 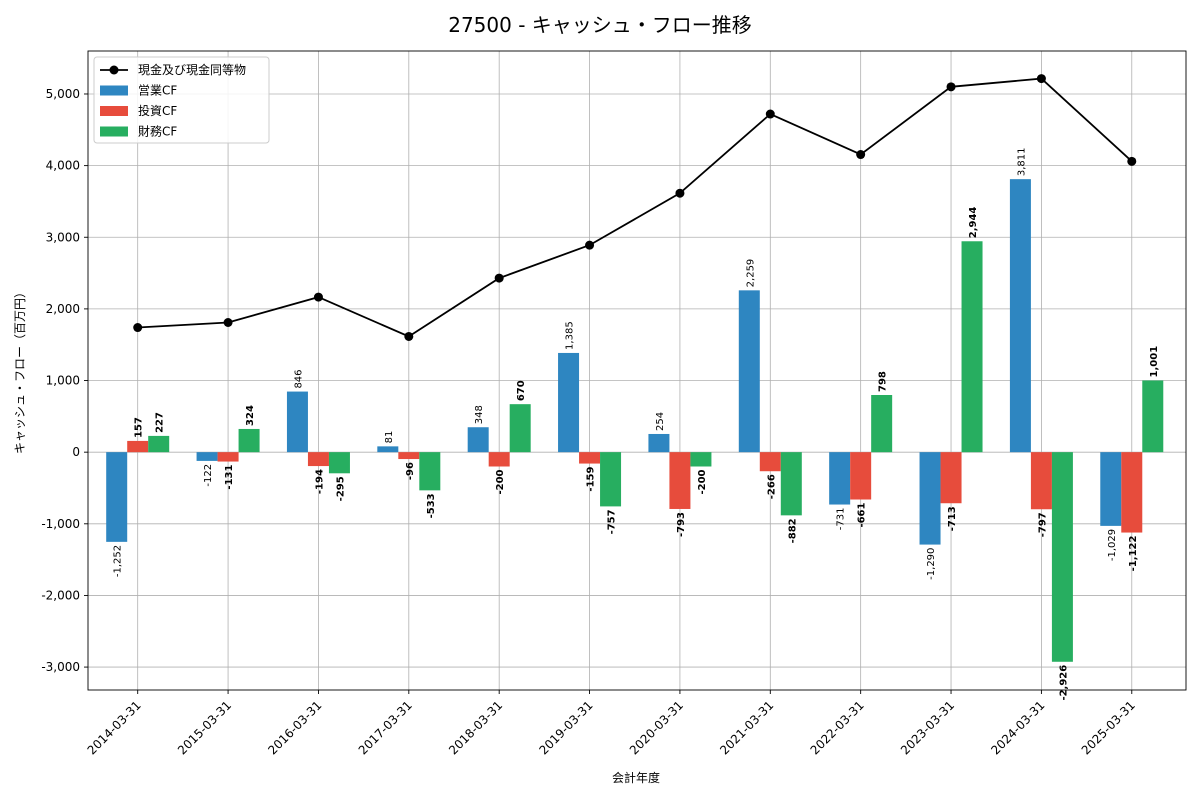 What do you see at coordinates (612, 521) in the screenshot?
I see `bar-value-label: -757` at bounding box center [612, 521].